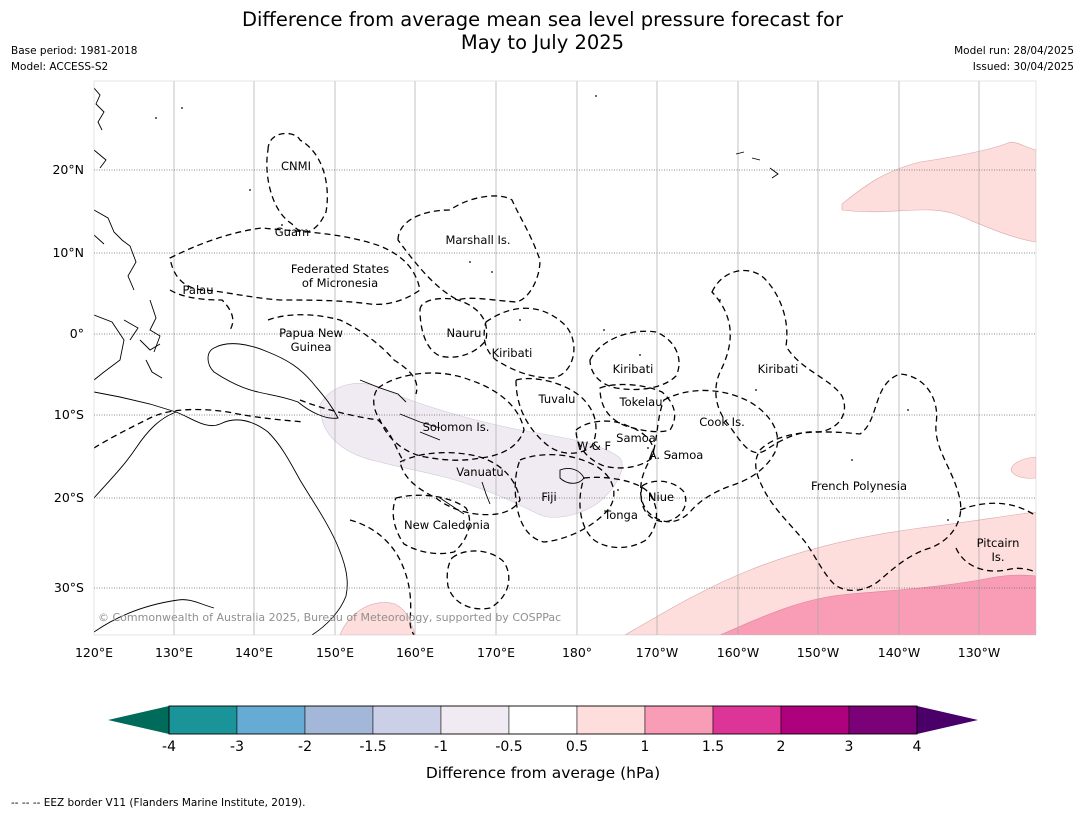 This screenshot has height=816, width=1085. I want to click on lon-tick-label: 160°E, so click(415, 652).